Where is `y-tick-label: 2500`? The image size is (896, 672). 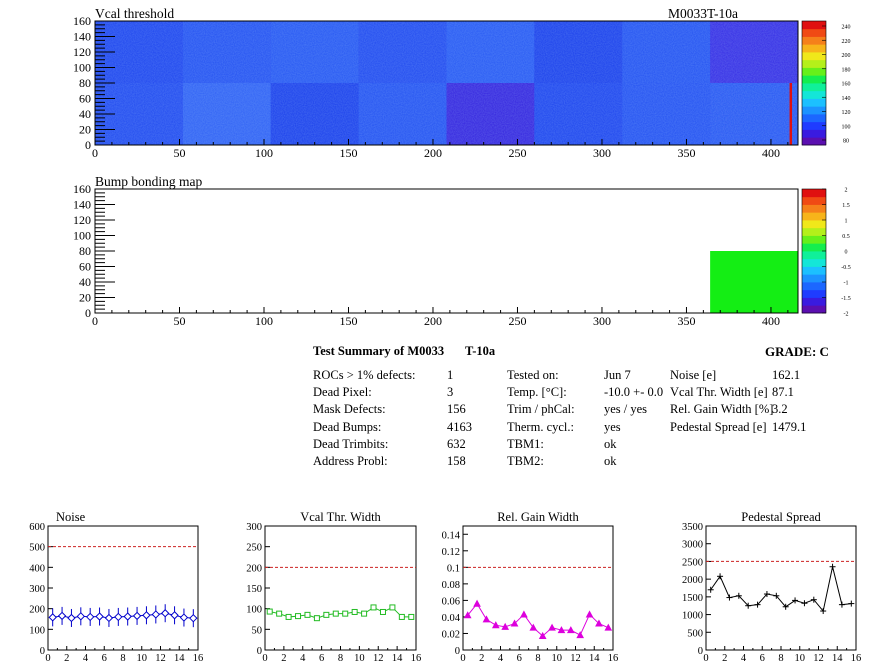
y-tick-label: 2500 is located at coordinates (692, 562).